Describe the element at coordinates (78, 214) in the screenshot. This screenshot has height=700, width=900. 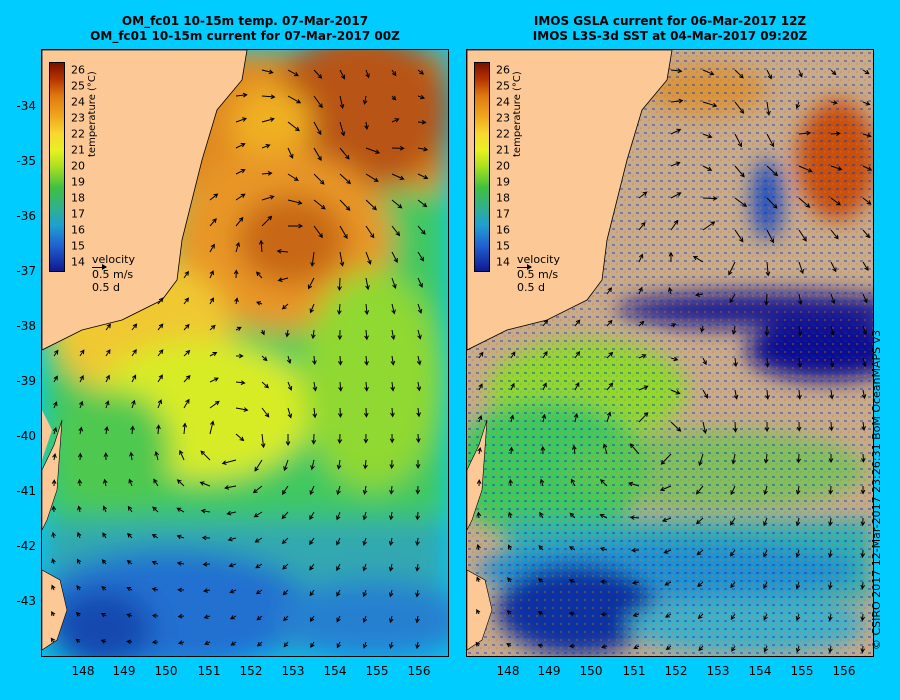
I see `colorbar-label: 17` at that location.